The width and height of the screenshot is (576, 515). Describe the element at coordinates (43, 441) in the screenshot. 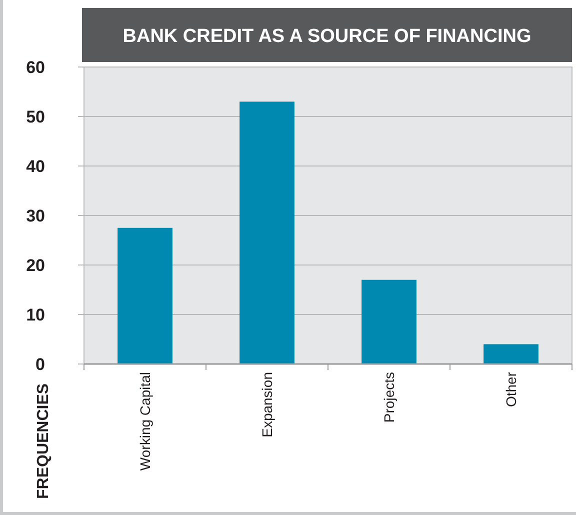

I see `y-axis-title: FREQUENCIES` at that location.